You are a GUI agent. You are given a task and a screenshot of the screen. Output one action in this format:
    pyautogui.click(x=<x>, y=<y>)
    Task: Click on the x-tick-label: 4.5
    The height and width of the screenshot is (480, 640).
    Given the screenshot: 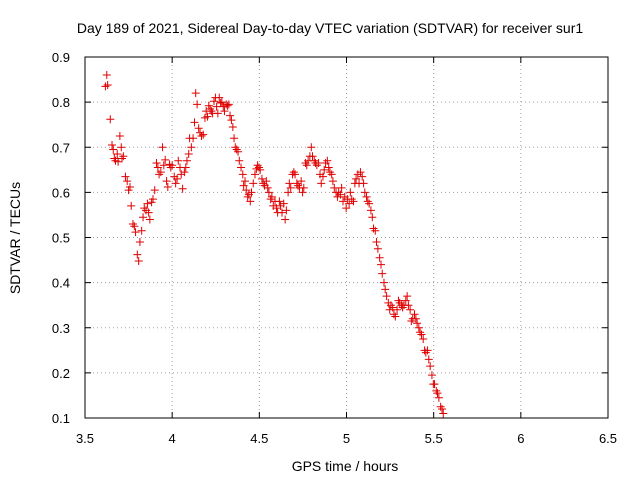 What is the action you would take?
    pyautogui.click(x=259, y=438)
    